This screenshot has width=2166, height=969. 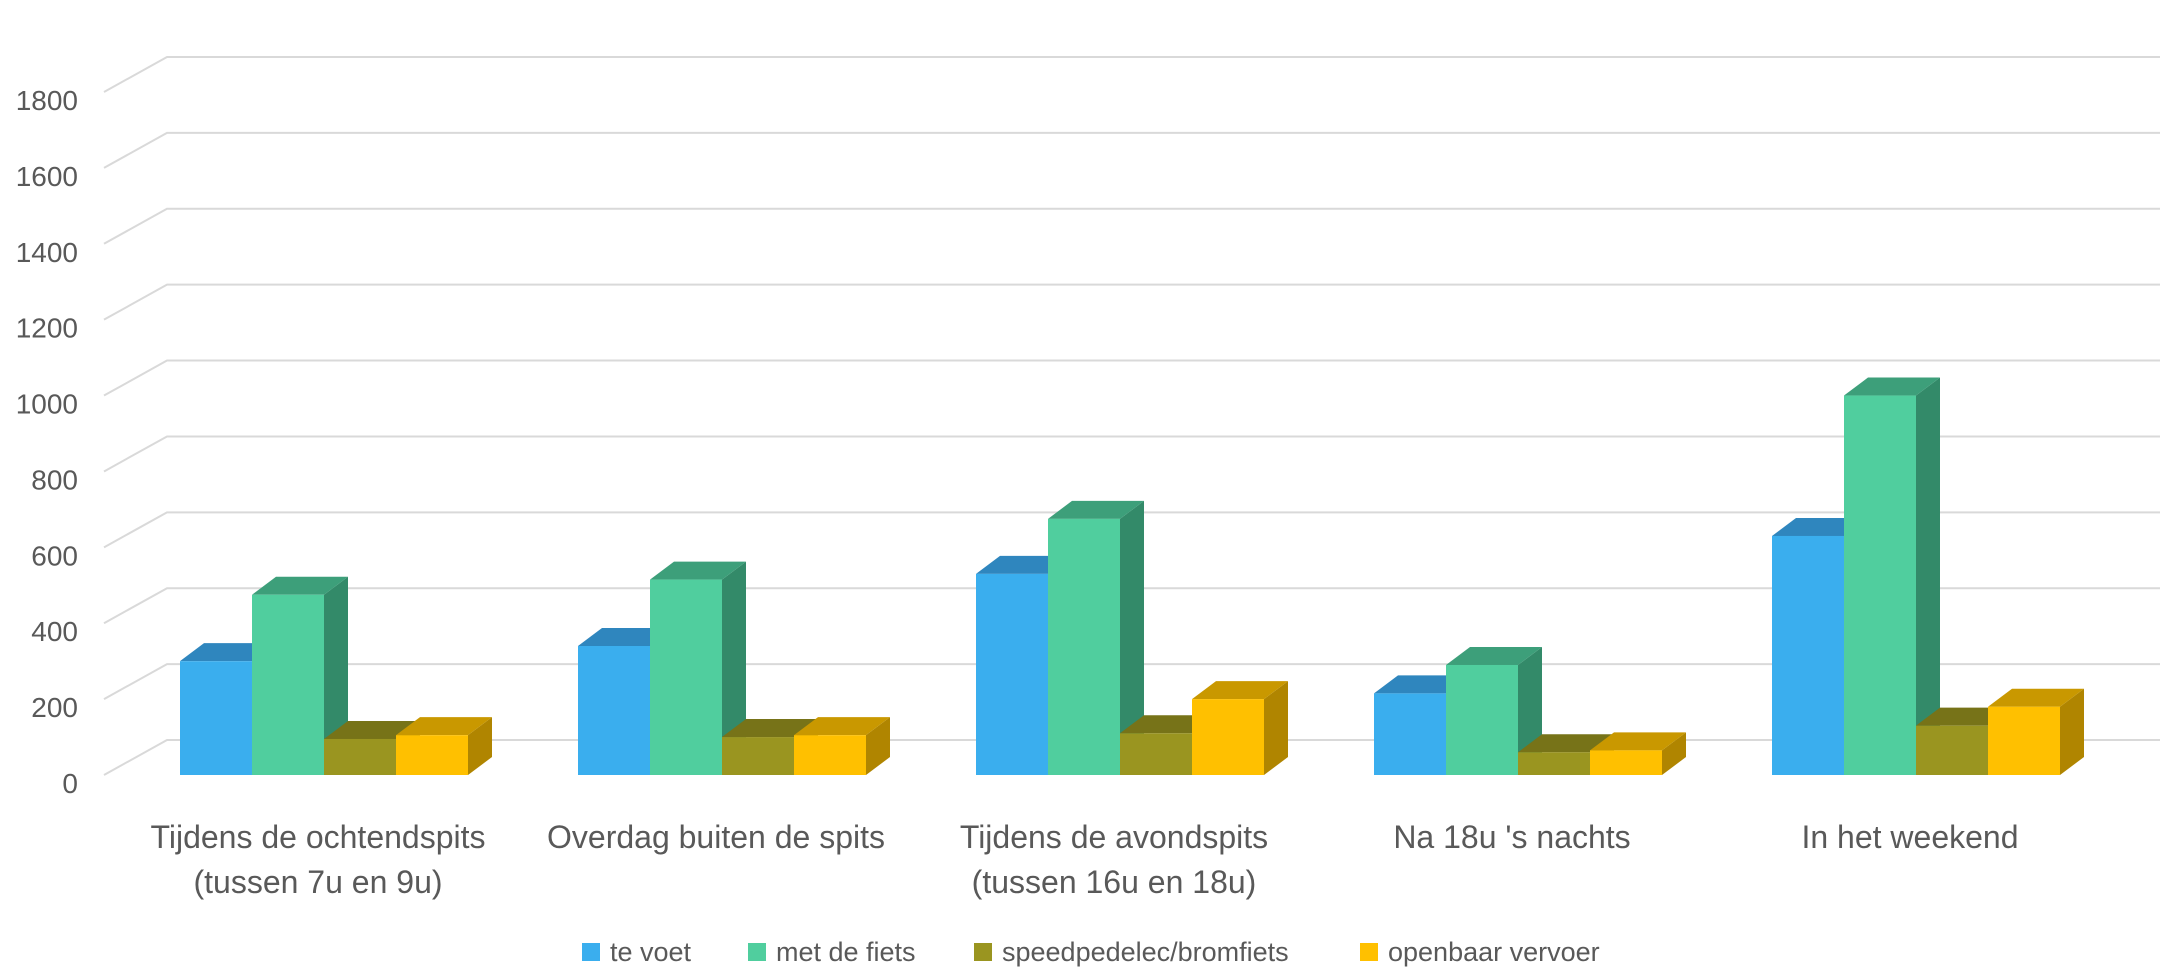 What do you see at coordinates (317, 859) in the screenshot?
I see `category-label: Tijdens de ochtendspits (tussen 7u en 9u)` at bounding box center [317, 859].